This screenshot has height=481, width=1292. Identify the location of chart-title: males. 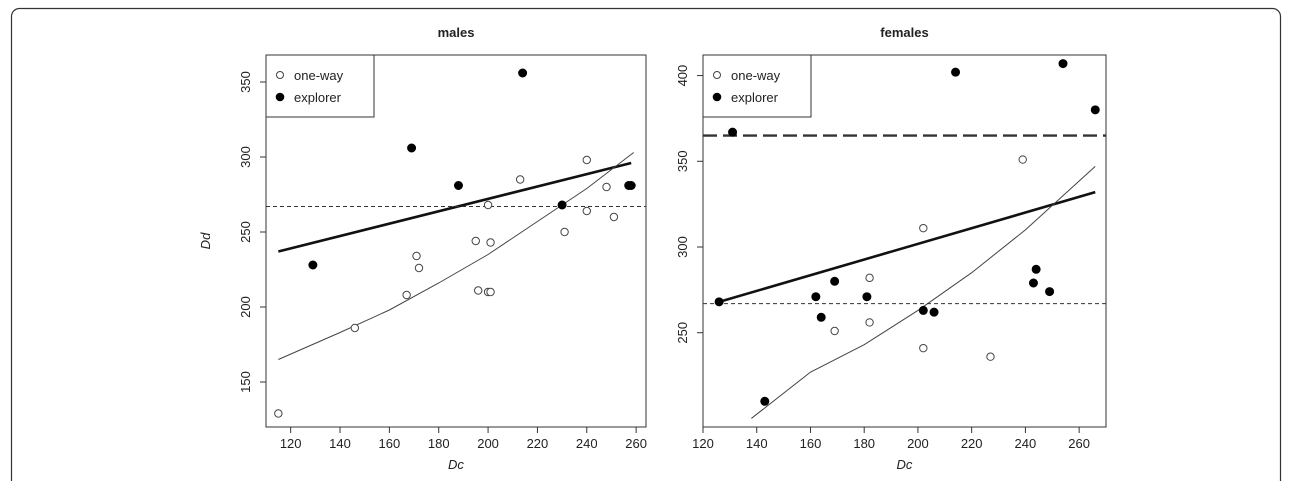
(456, 32).